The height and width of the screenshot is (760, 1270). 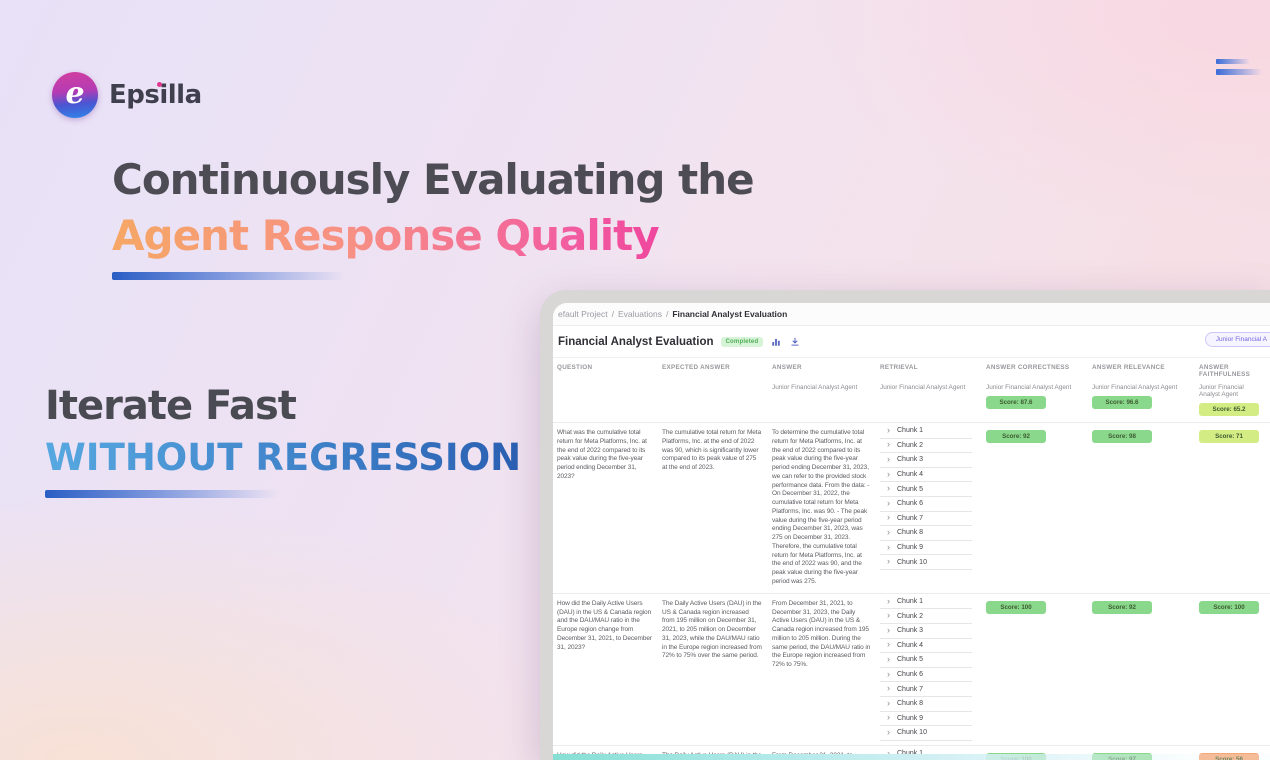 What do you see at coordinates (787, 367) in the screenshot?
I see `column-header-answer: ANSWER` at bounding box center [787, 367].